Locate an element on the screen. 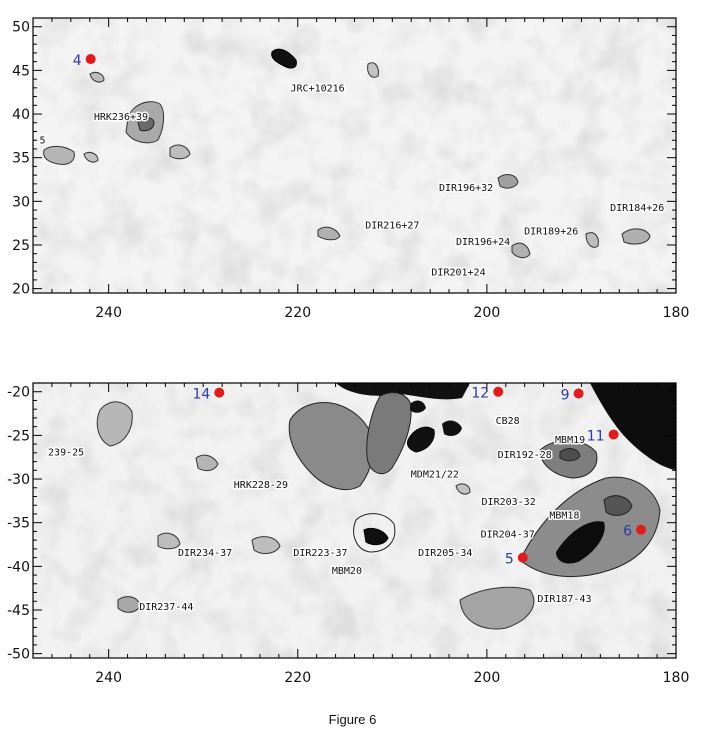  bottom-x-tick-label: 180 is located at coordinates (676, 678).